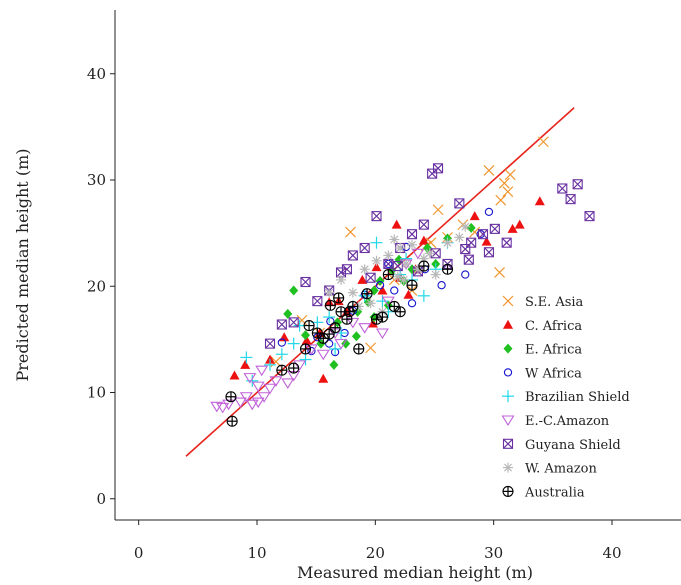 The width and height of the screenshot is (681, 585). Describe the element at coordinates (573, 445) in the screenshot. I see `legend-label: Guyana Shield` at that location.